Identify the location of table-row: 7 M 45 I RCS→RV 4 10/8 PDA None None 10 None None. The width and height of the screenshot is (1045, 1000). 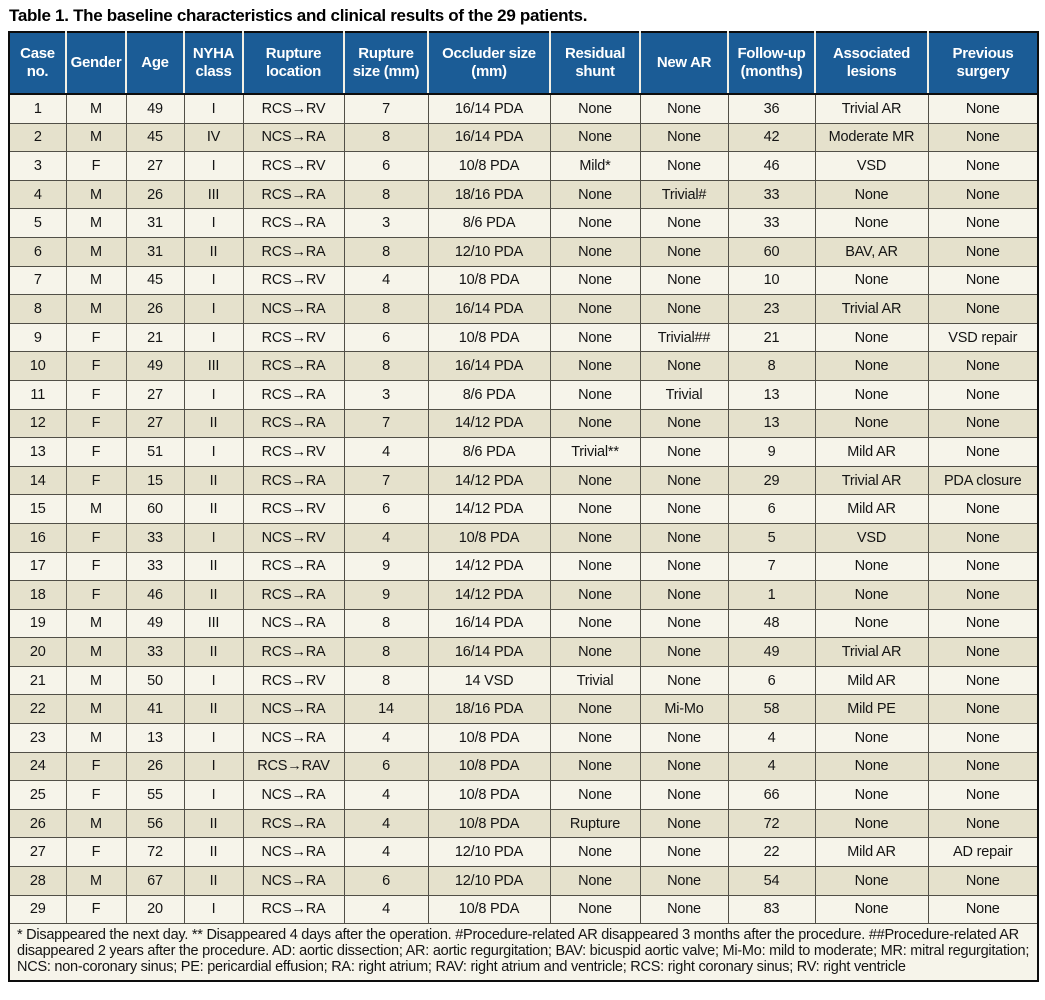
(523, 280).